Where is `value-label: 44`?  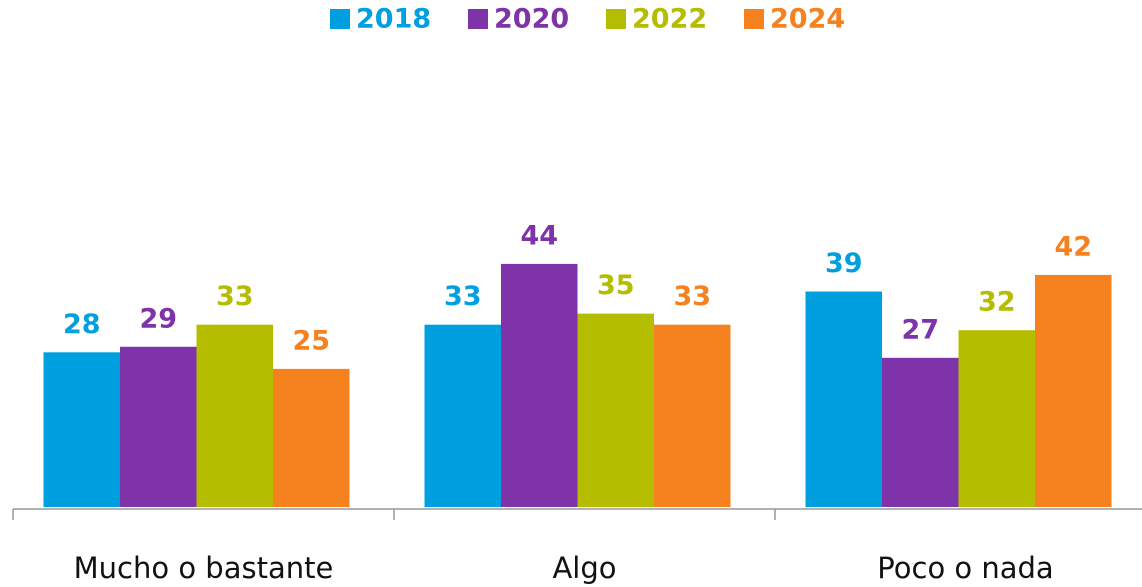 value-label: 44 is located at coordinates (539, 235).